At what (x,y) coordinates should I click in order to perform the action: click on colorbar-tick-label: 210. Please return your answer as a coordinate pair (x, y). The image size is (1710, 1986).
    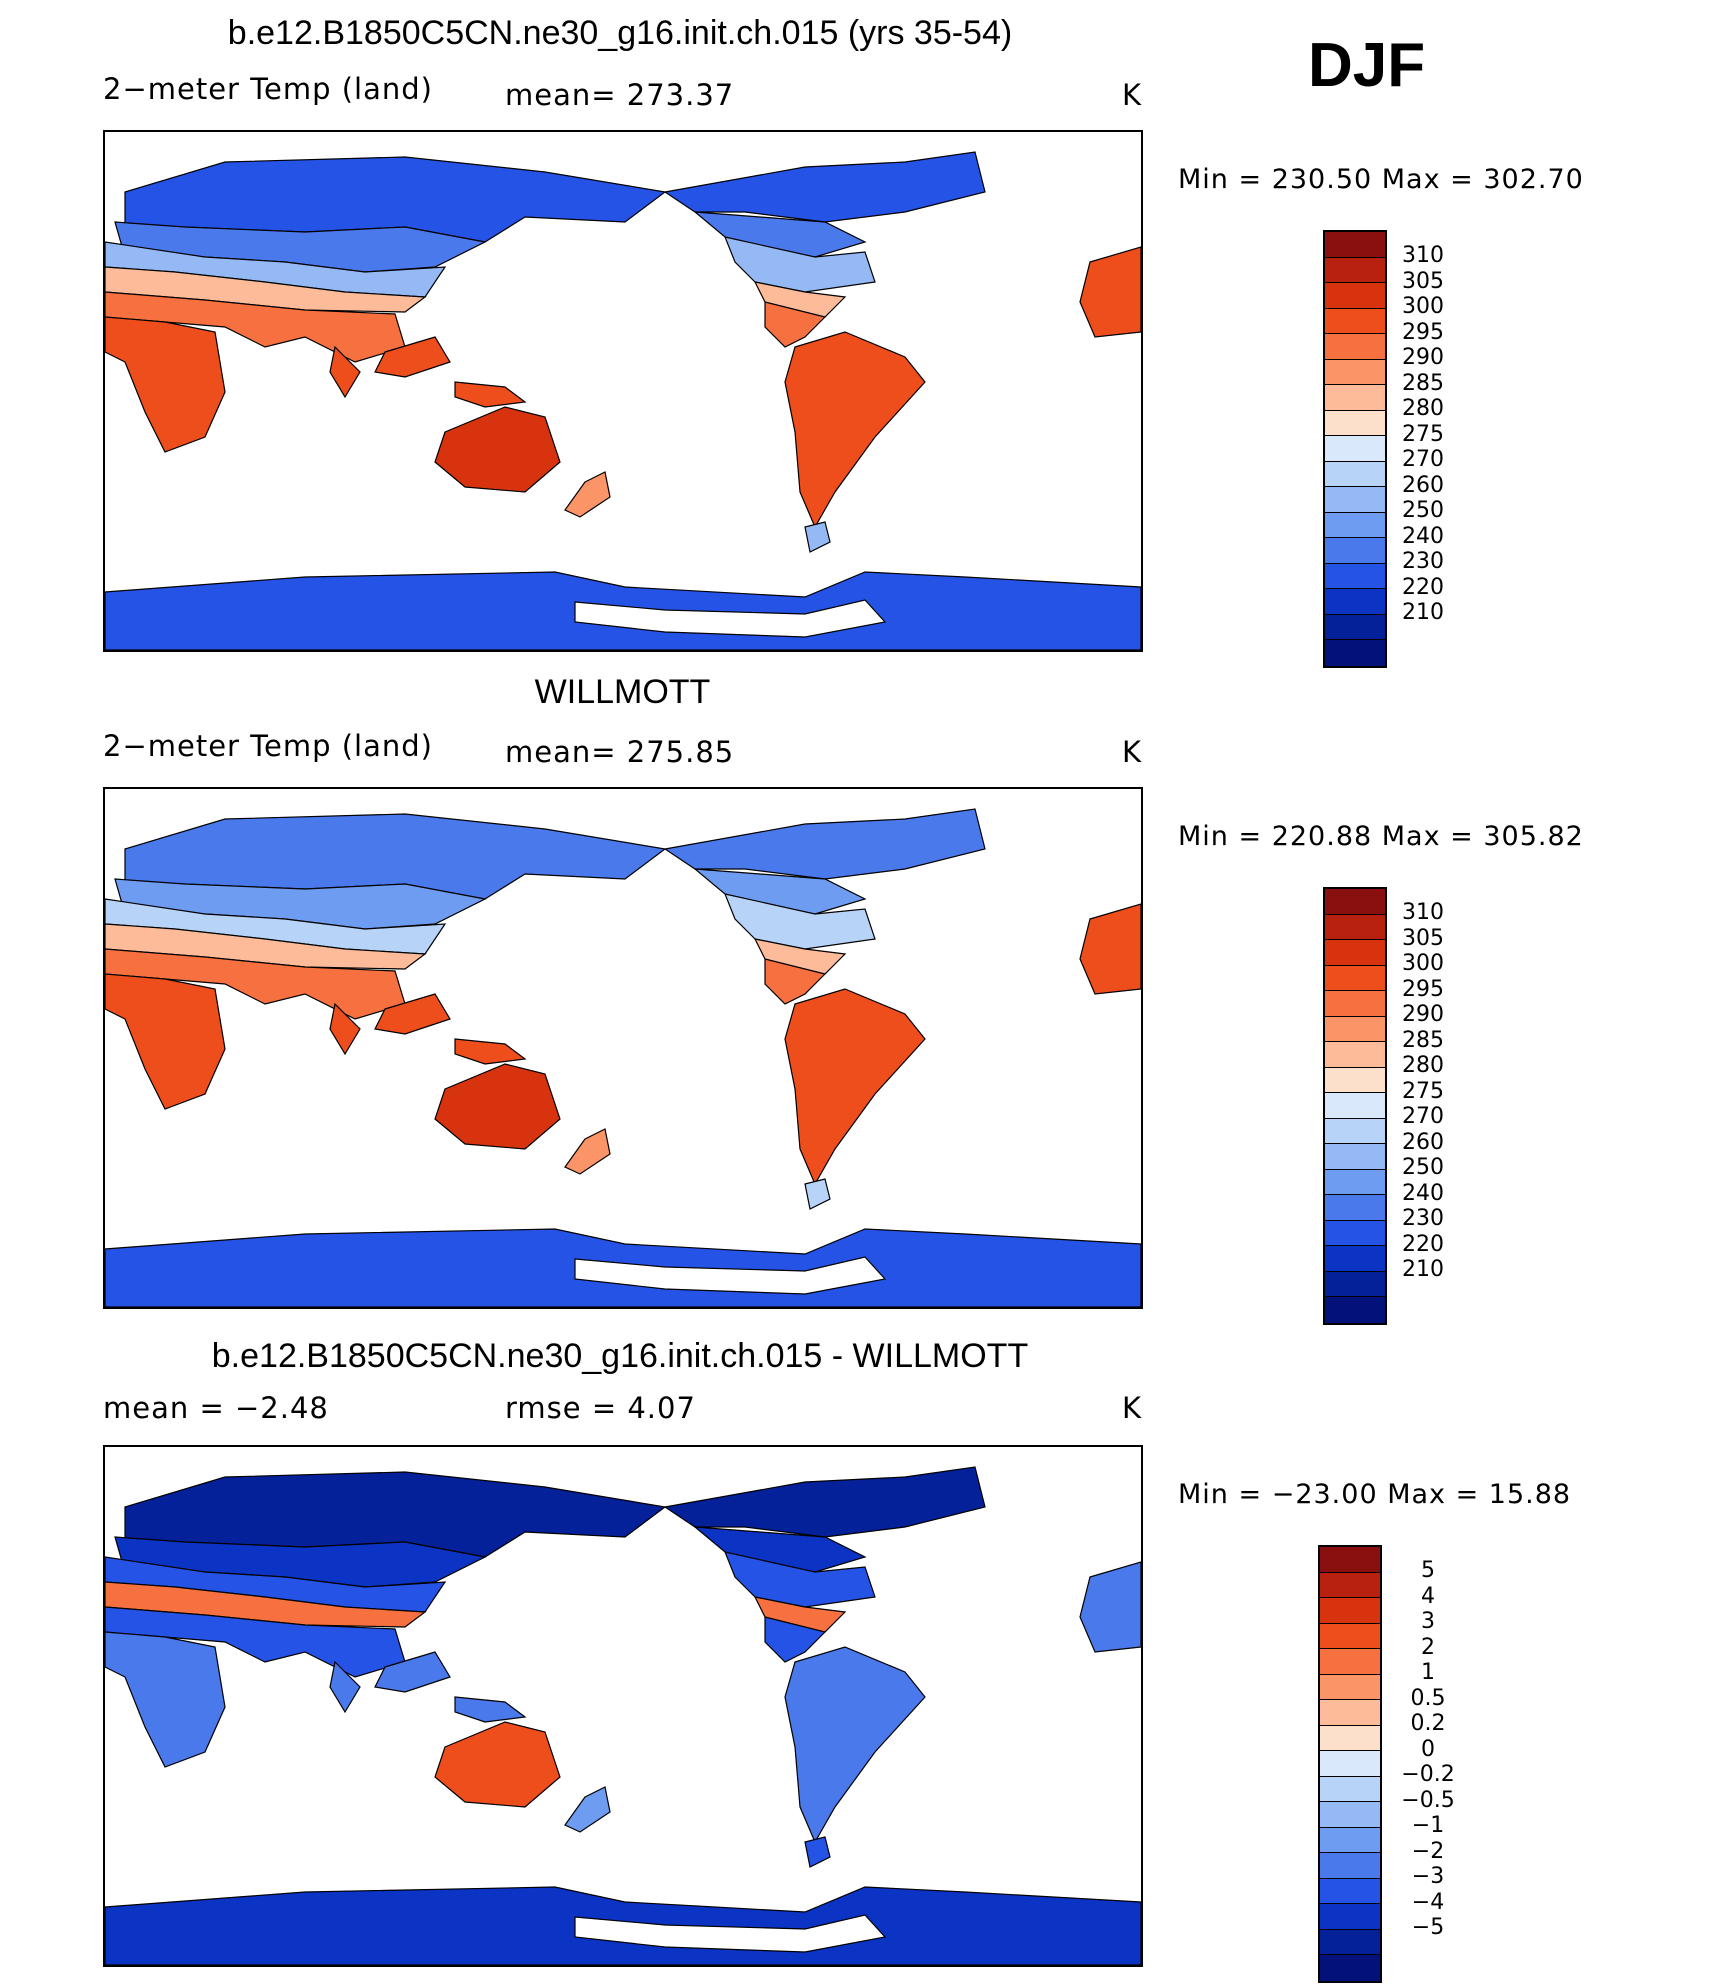
    Looking at the image, I should click on (1423, 1269).